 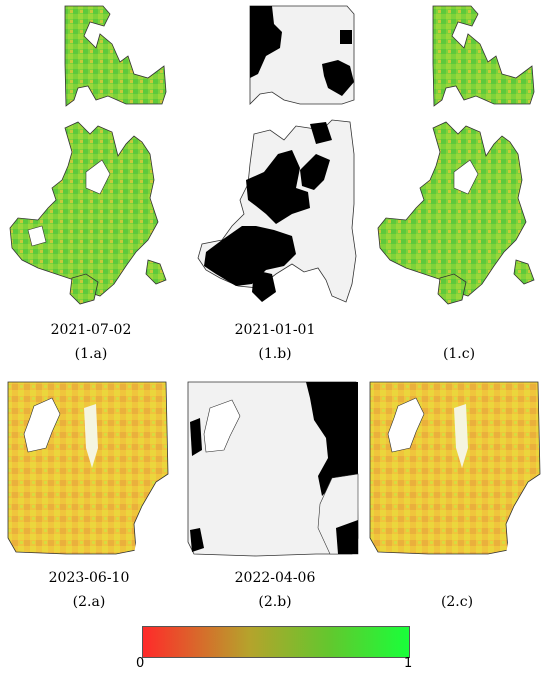 I want to click on panel-2c-image, so click(x=456, y=468).